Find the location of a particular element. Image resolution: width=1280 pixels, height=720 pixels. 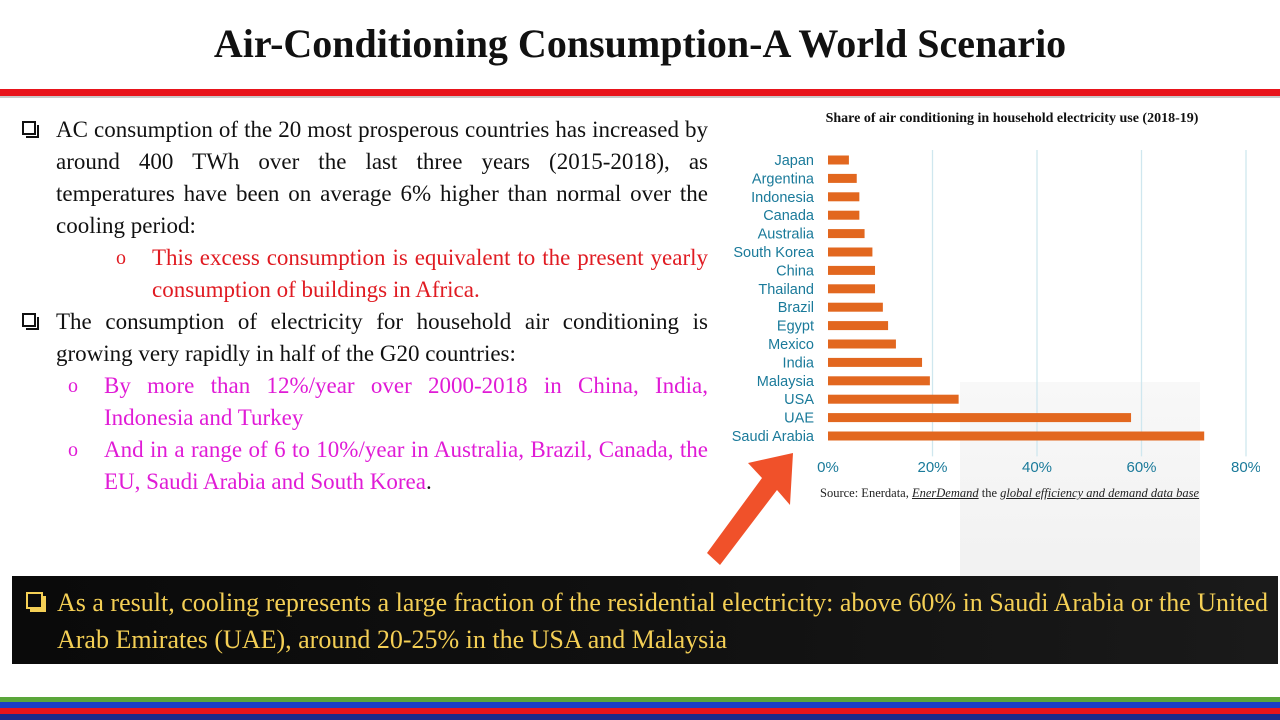

category-label: Japan is located at coordinates (794, 161).